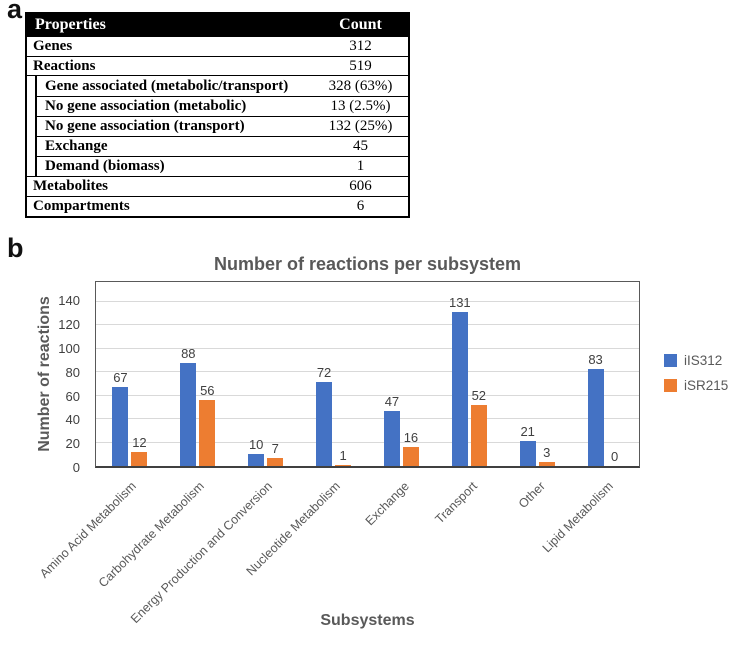  Describe the element at coordinates (706, 385) in the screenshot. I see `legend-label-iSR215: iSR215` at that location.